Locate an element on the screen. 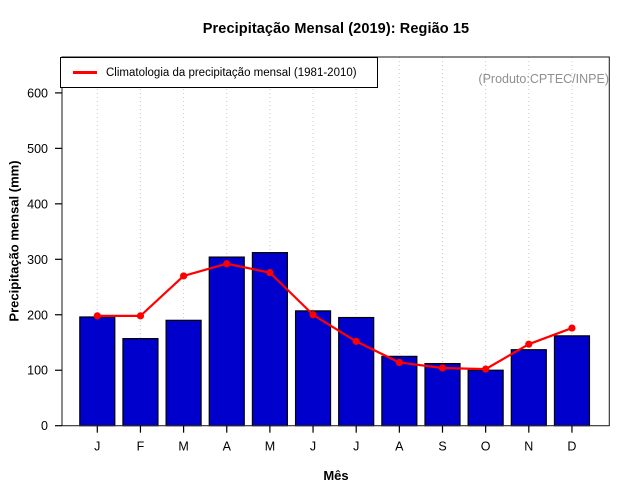 The image size is (640, 500). x-tick-label-10: N is located at coordinates (528, 447).